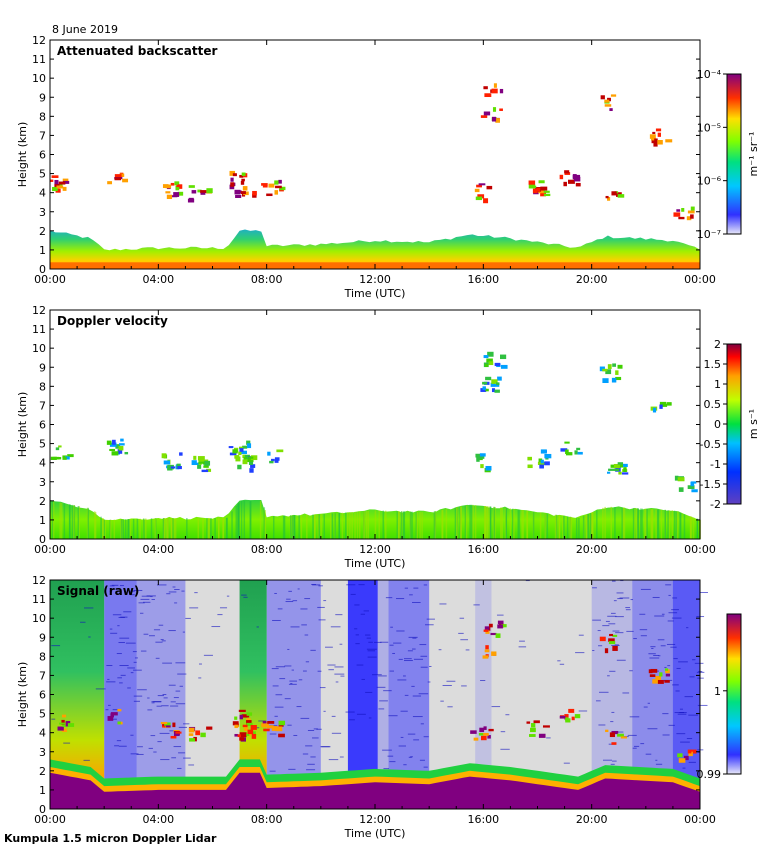 Image resolution: width=780 pixels, height=850 pixels. I want to click on colorbar-tick-label: -0.5, so click(710, 444).